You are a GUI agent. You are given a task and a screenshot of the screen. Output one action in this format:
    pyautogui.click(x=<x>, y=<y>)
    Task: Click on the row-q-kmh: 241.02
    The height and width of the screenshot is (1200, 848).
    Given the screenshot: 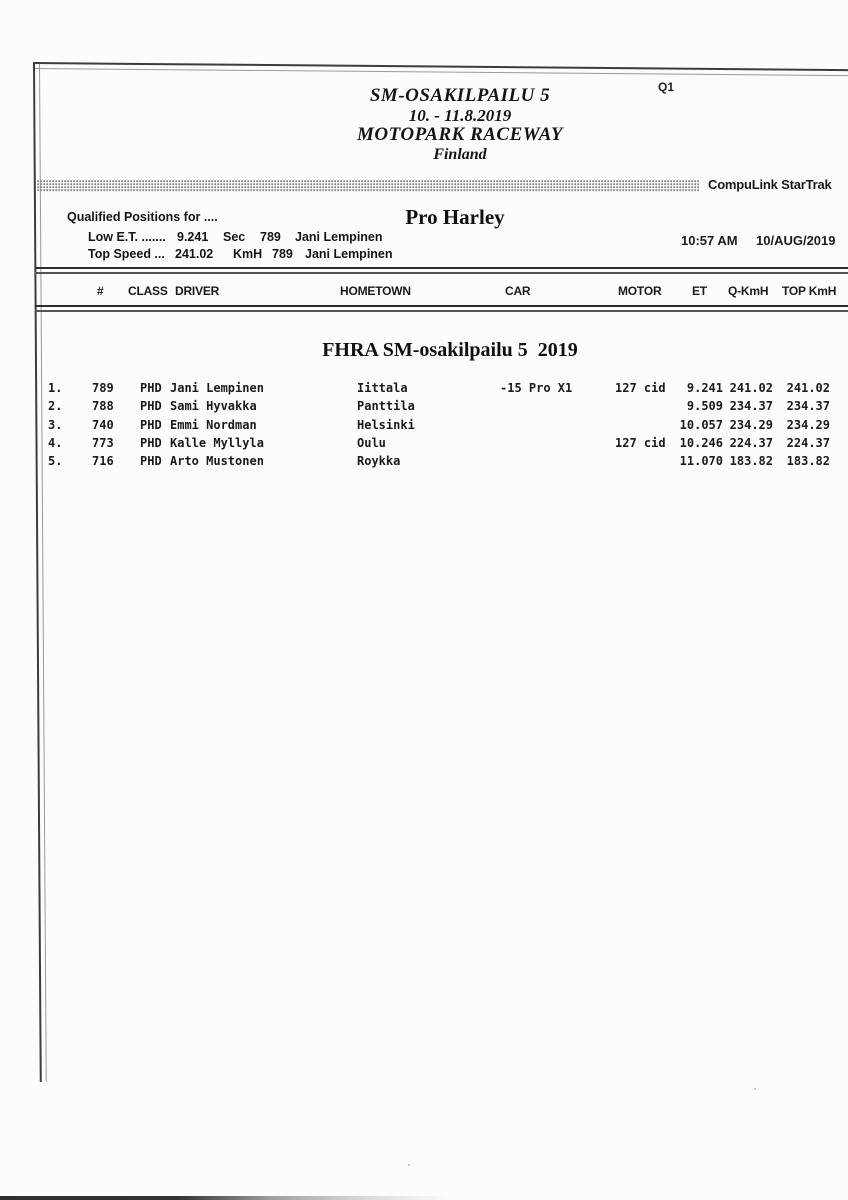 What is the action you would take?
    pyautogui.click(x=751, y=388)
    